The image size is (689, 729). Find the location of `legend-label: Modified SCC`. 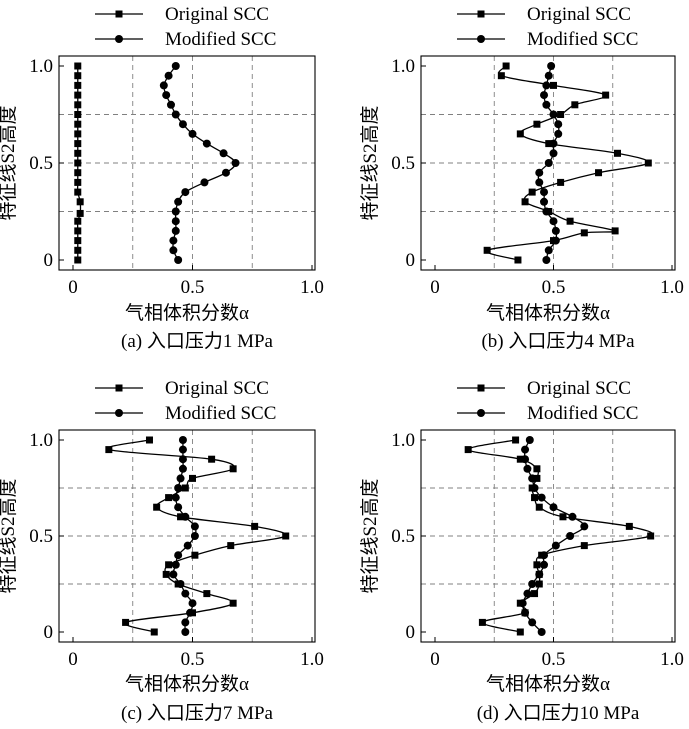

legend-label: Modified SCC is located at coordinates (582, 413).